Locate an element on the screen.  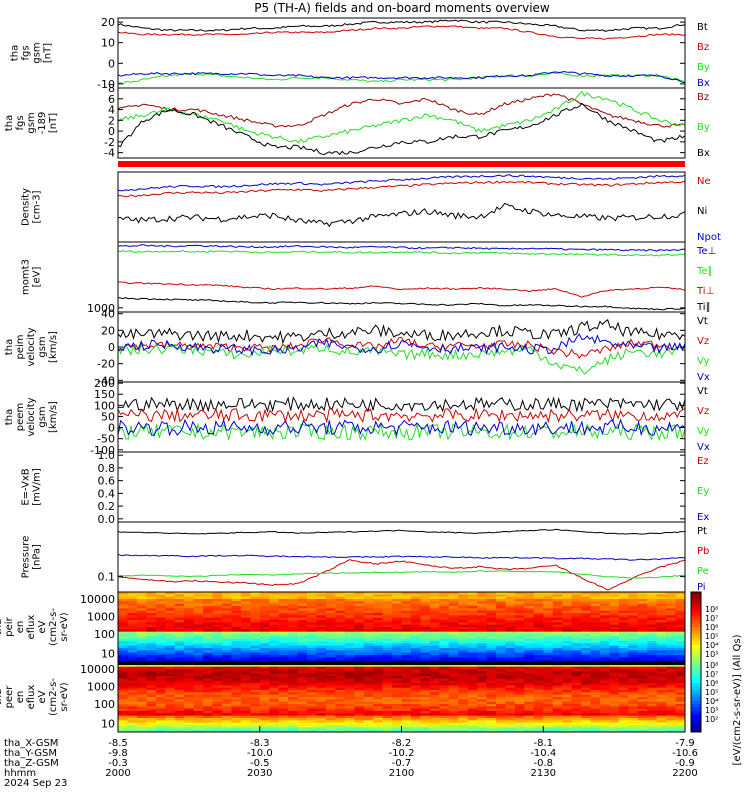
xaxis-t-label: 2030 is located at coordinates (259, 773).